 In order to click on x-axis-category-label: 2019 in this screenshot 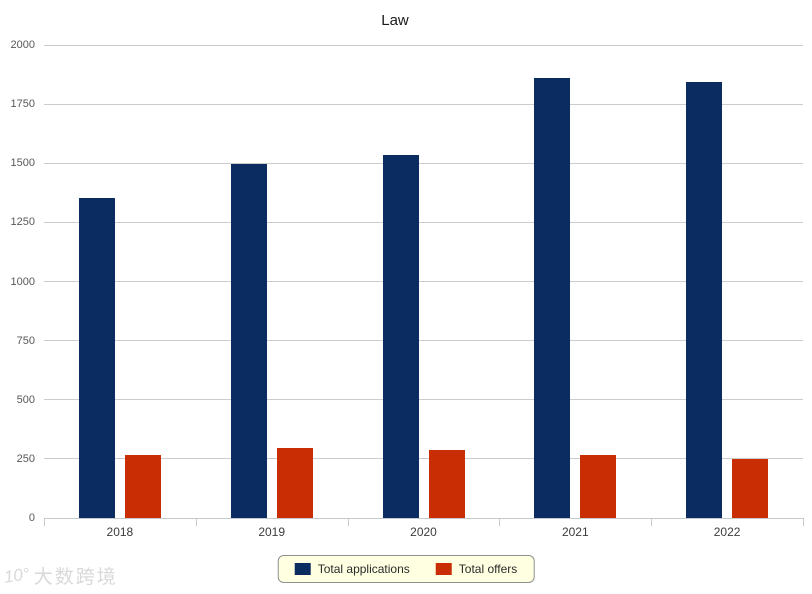, I will do `click(272, 532)`.